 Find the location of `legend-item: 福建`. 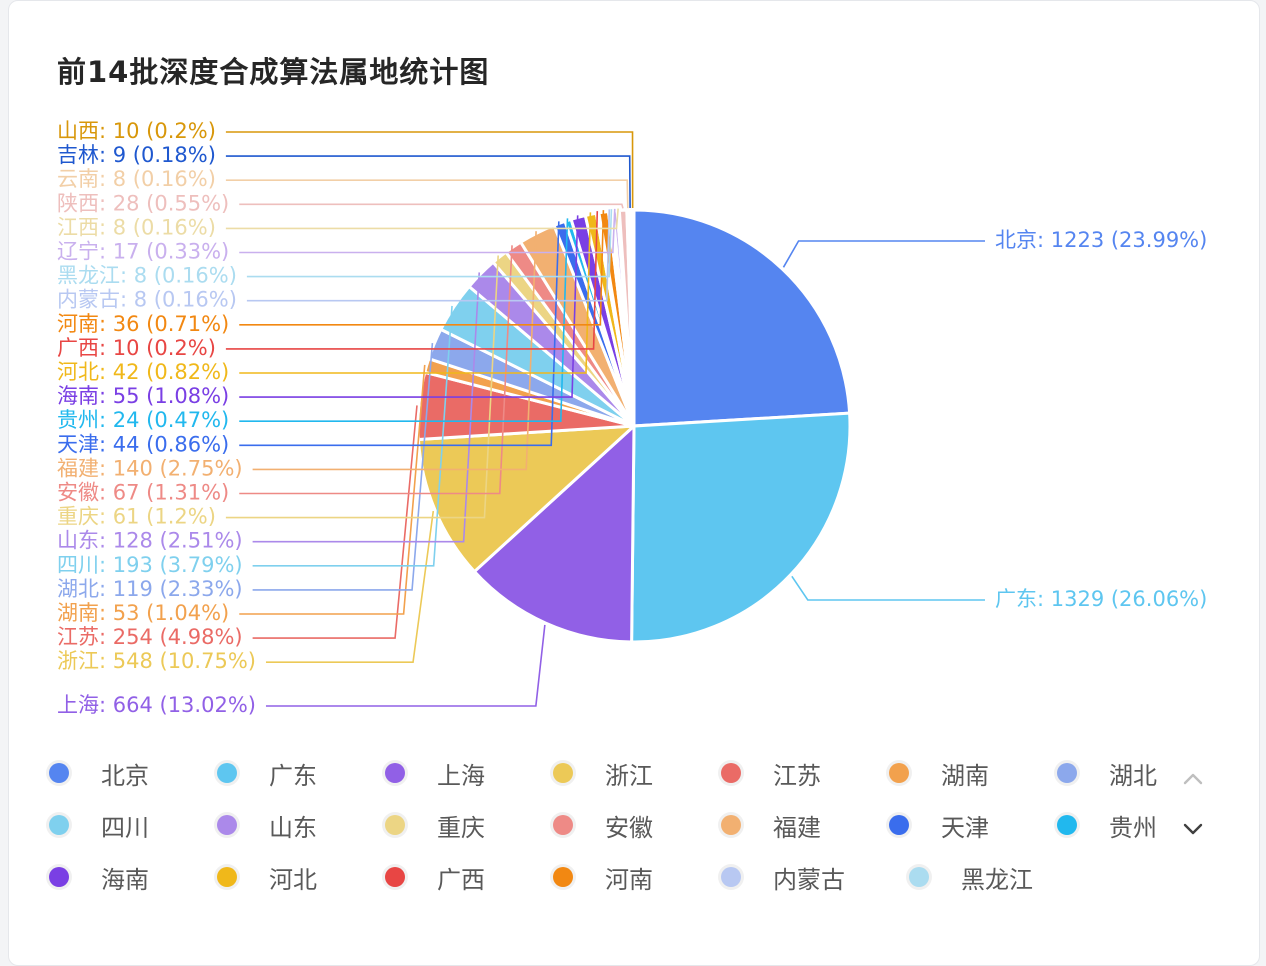

legend-item: 福建 is located at coordinates (771, 825).